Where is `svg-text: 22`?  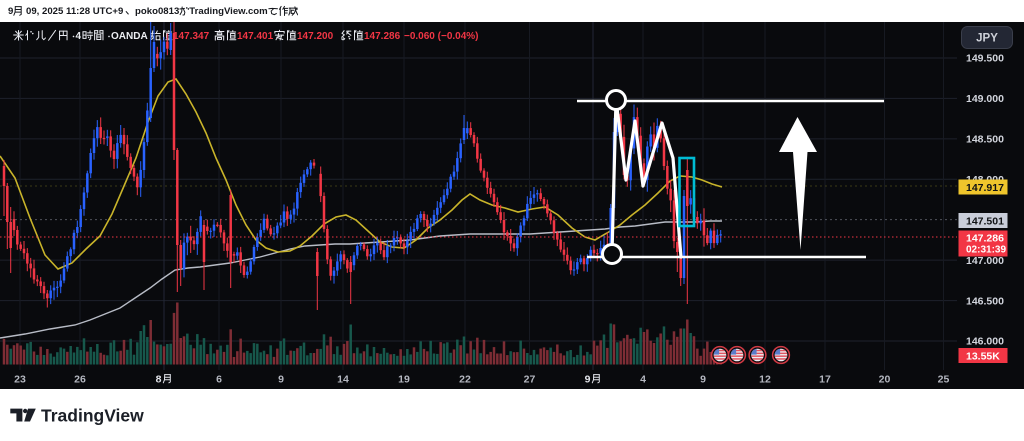
svg-text: 22 is located at coordinates (465, 380).